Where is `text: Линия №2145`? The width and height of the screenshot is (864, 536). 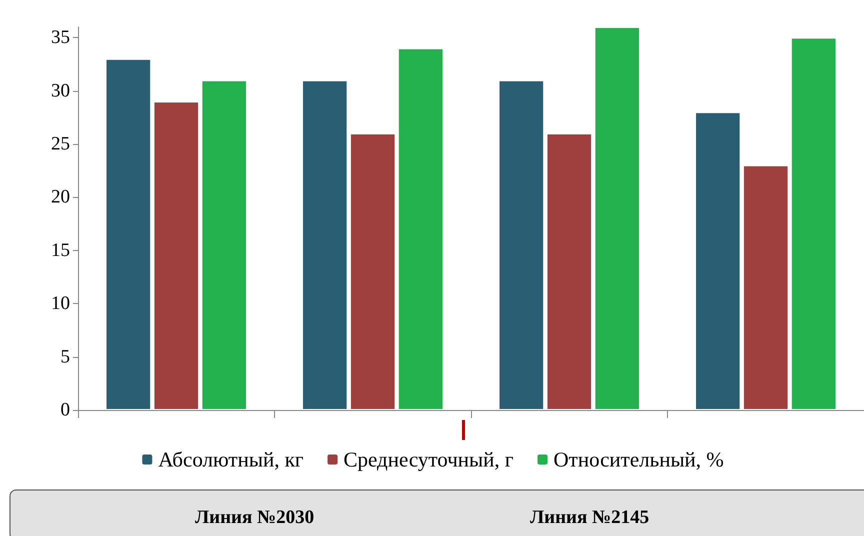 text: Линия №2145 is located at coordinates (590, 517).